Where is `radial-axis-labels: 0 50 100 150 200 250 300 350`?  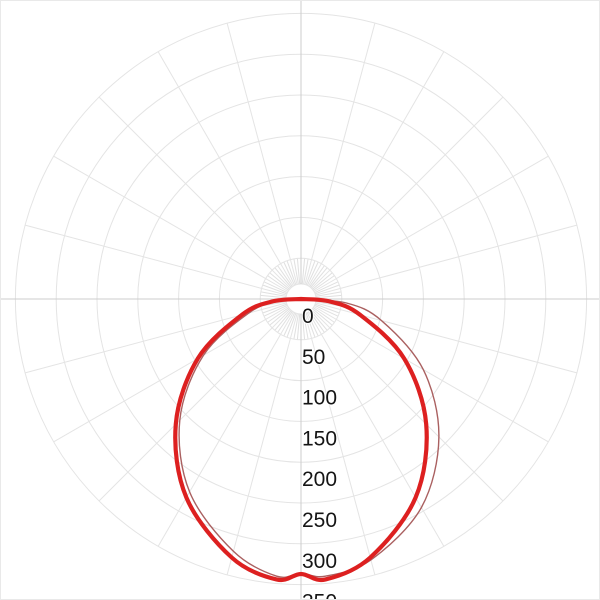 radial-axis-labels: 0 50 100 150 200 250 300 350 is located at coordinates (319, 452).